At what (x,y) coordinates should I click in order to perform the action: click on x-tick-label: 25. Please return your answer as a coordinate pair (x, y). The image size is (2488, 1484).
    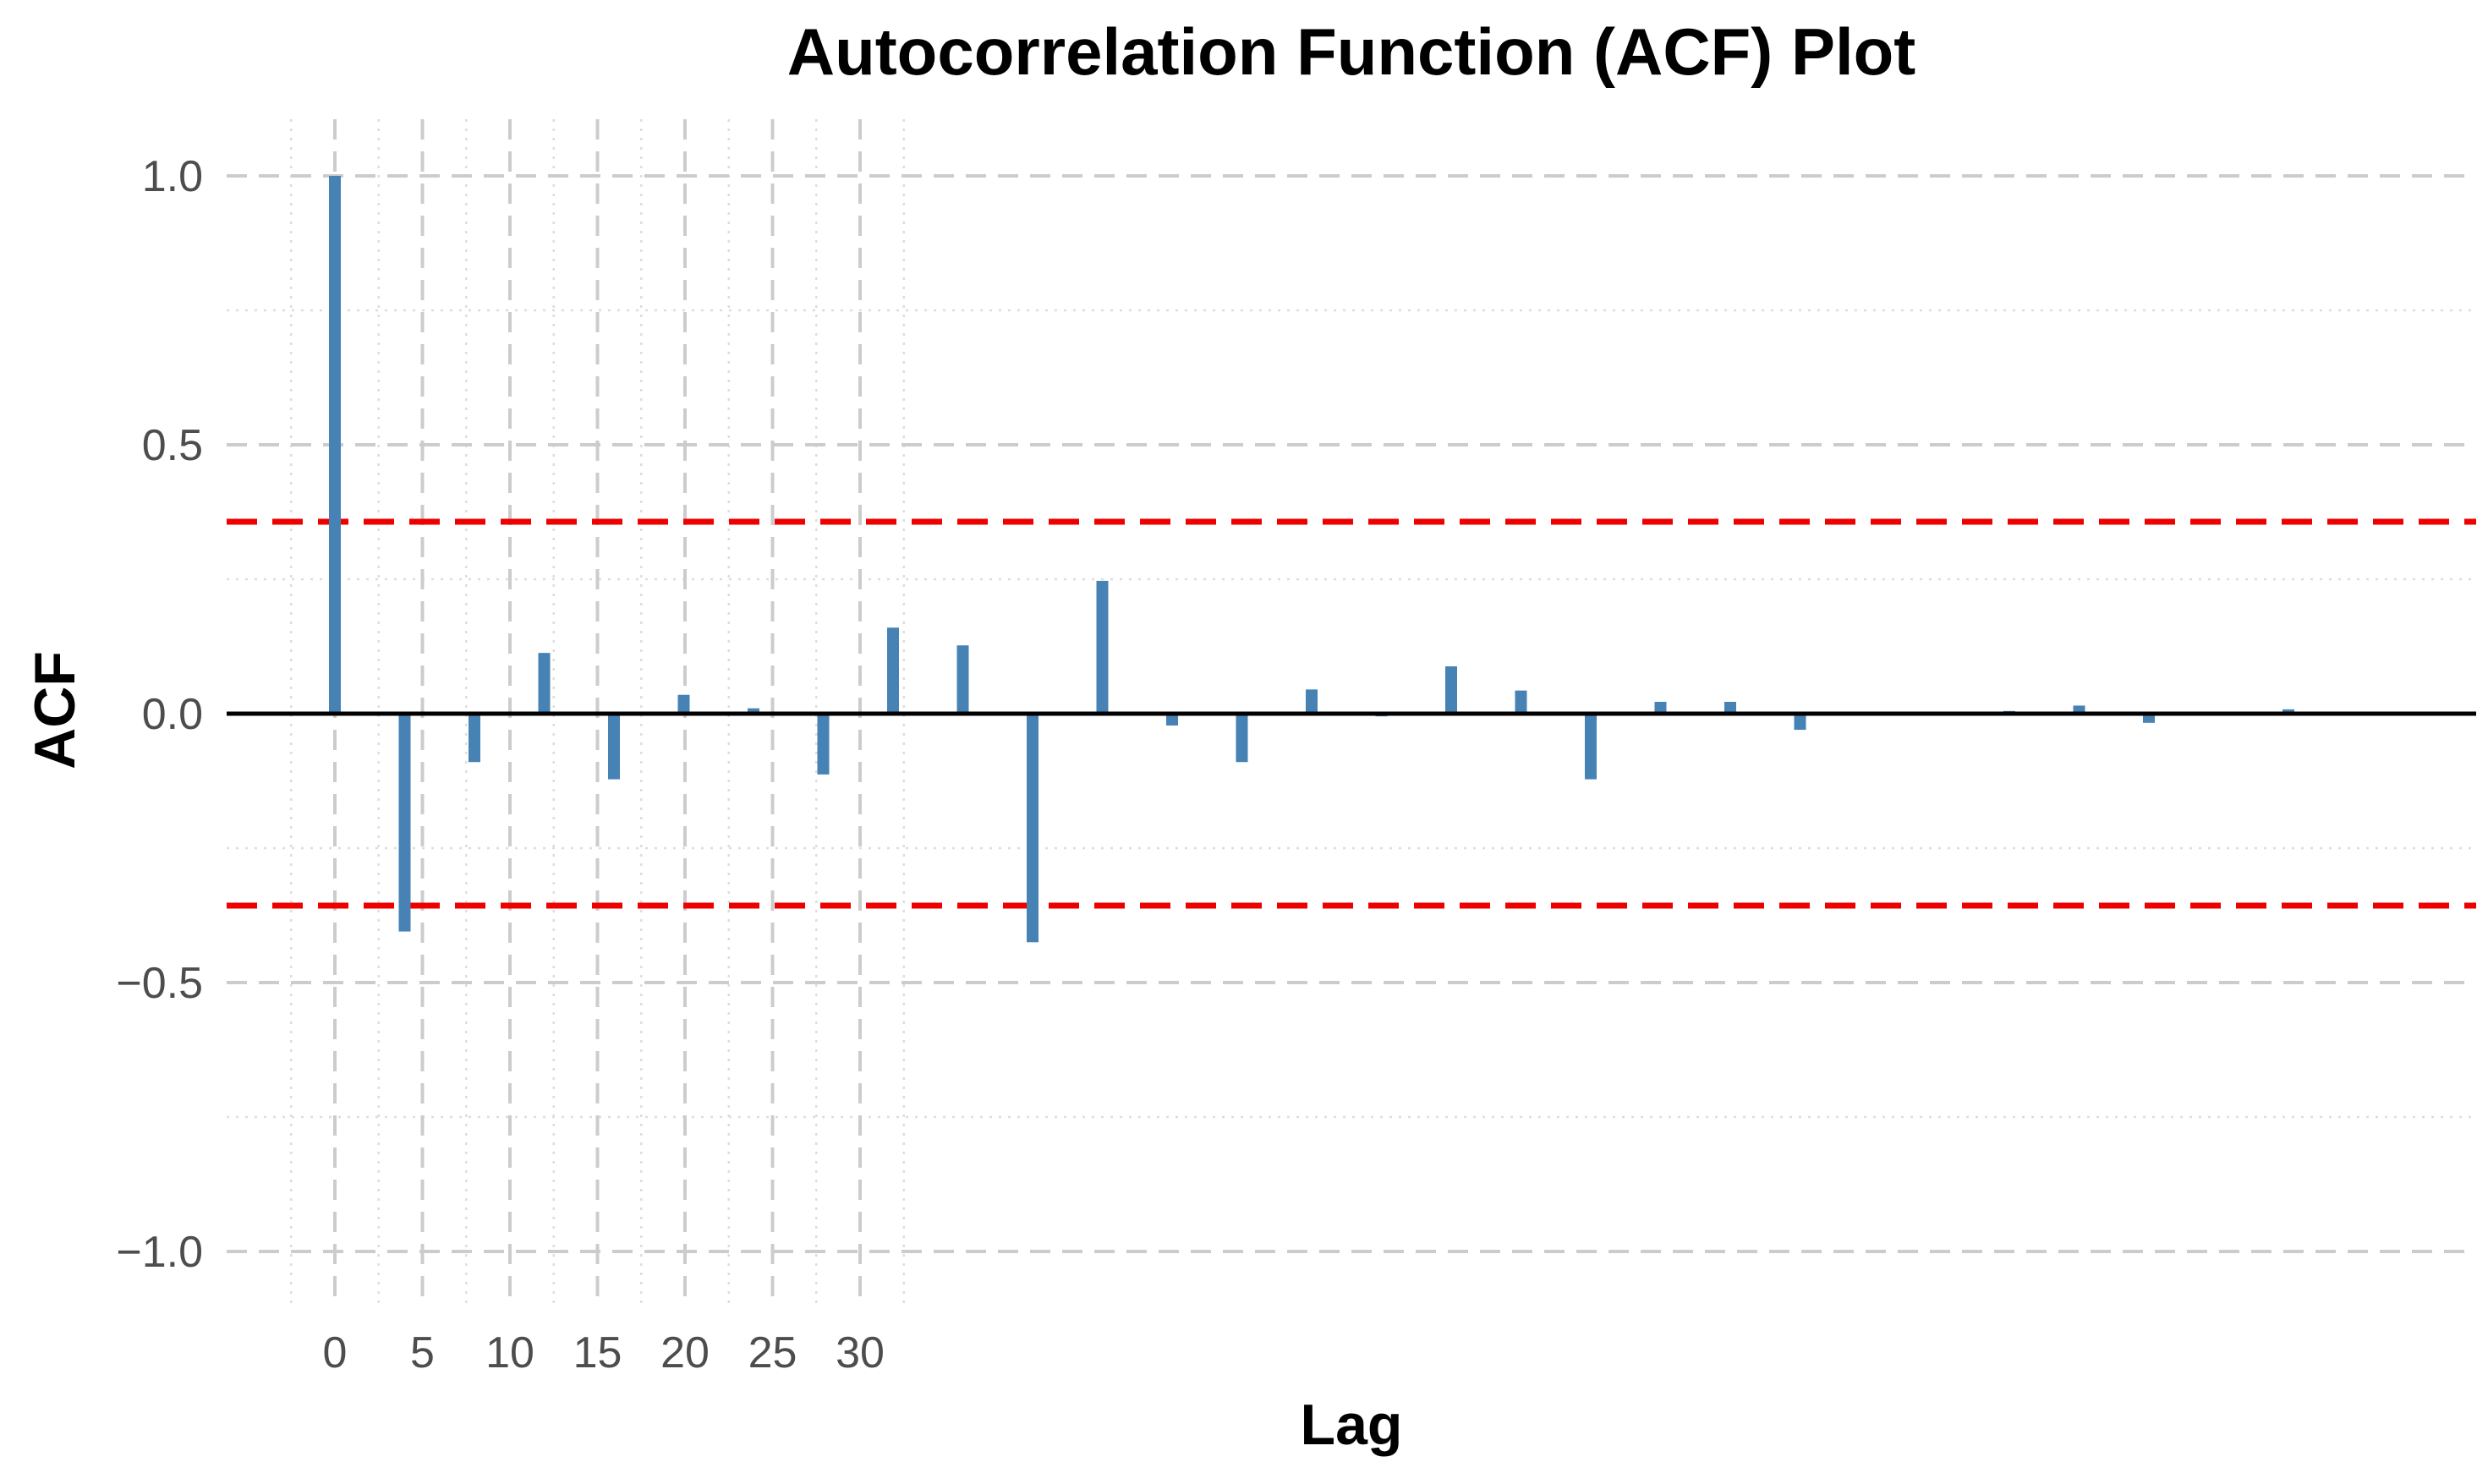
    Looking at the image, I should click on (772, 1352).